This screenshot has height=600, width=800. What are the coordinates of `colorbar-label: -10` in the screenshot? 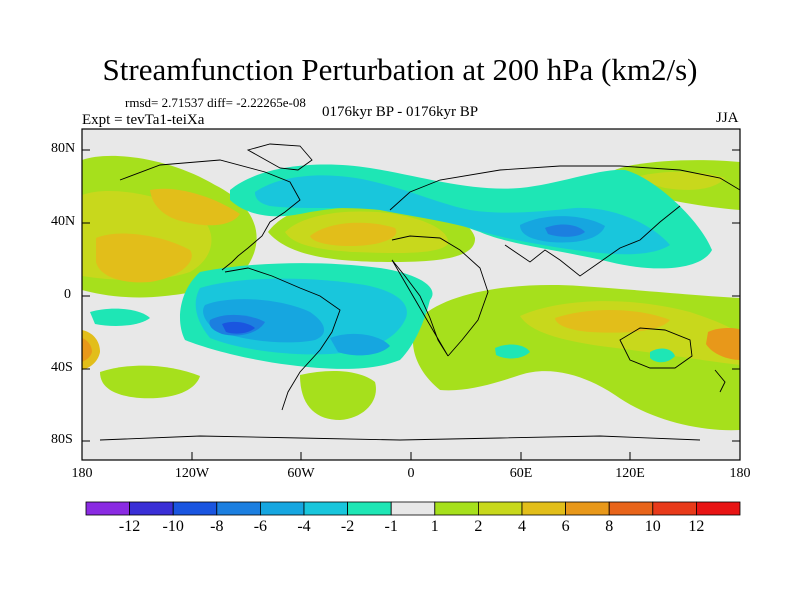 It's located at (173, 526).